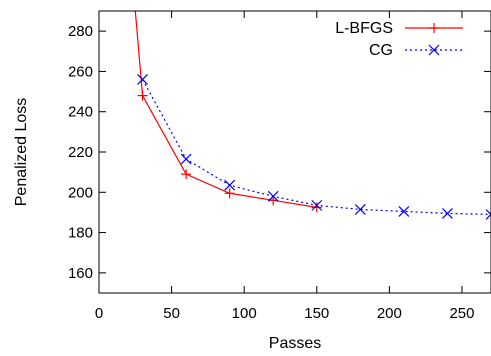  I want to click on legend-label-cg: CG, so click(381, 50).